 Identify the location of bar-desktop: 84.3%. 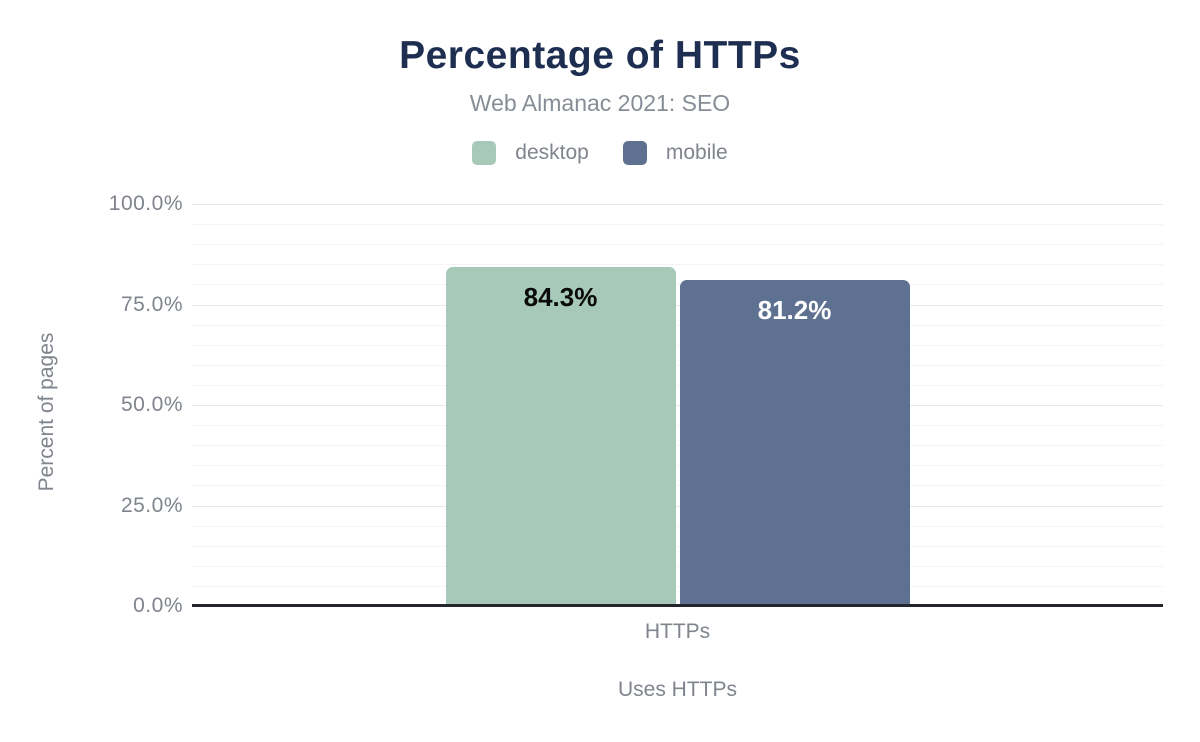
(560, 436).